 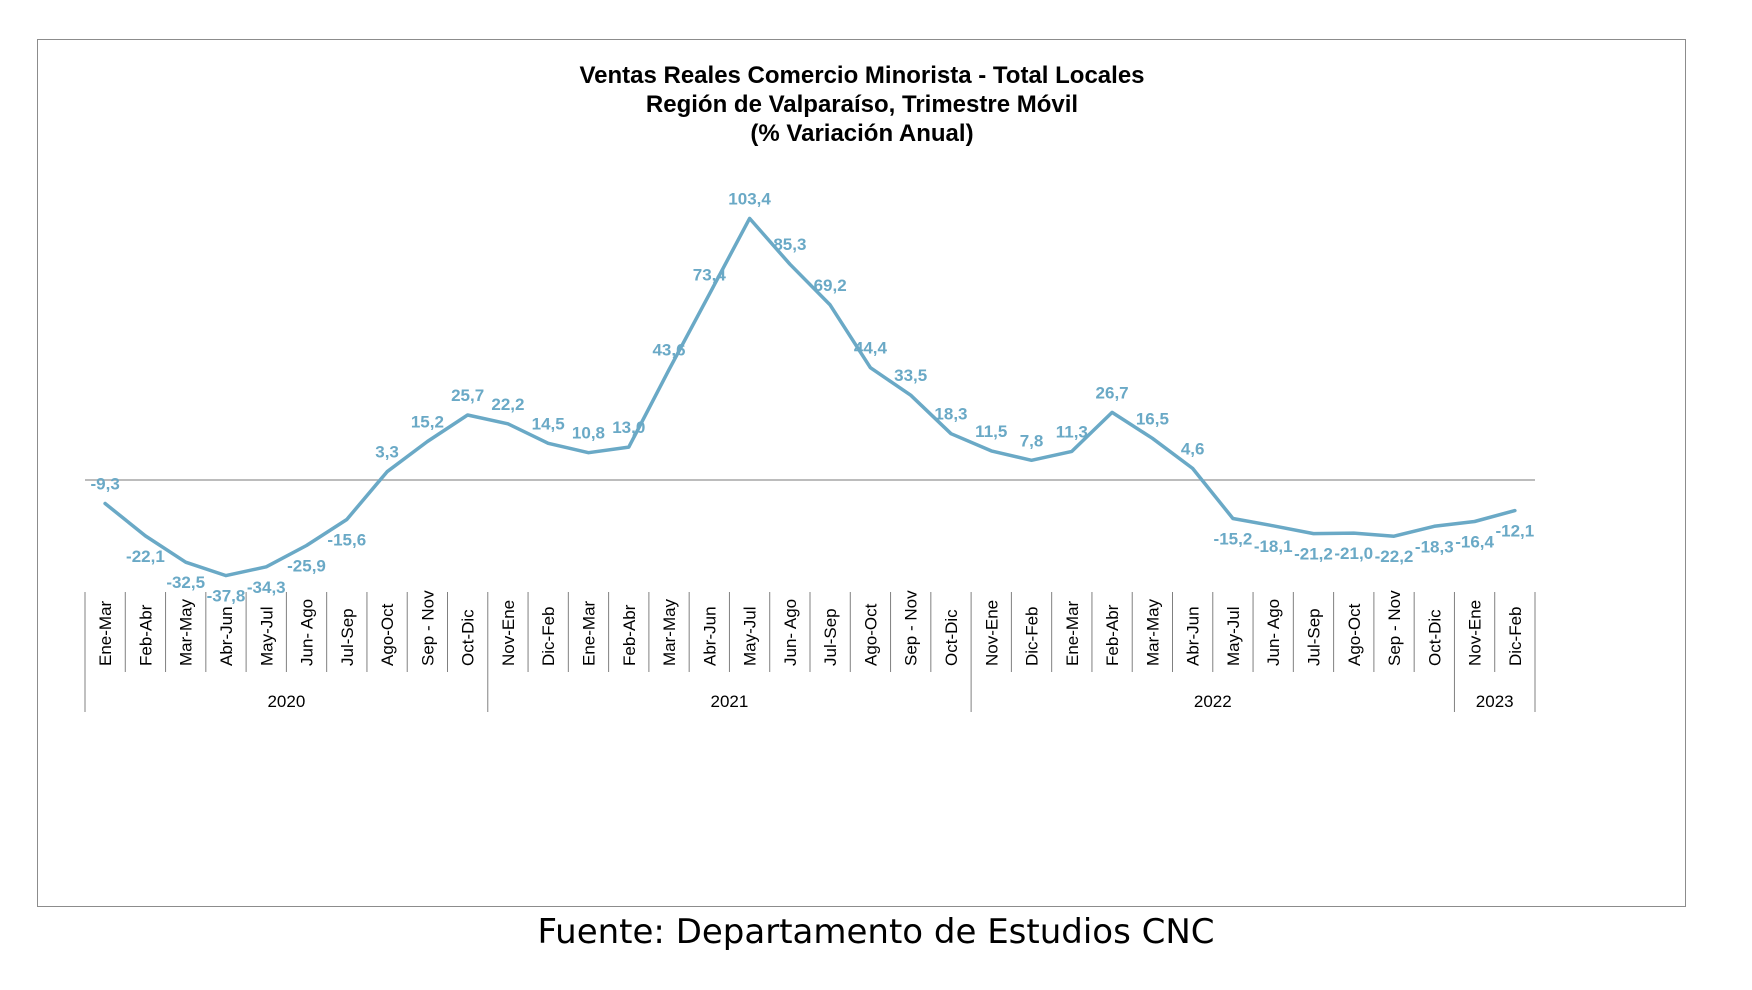 What do you see at coordinates (548, 423) in the screenshot?
I see `data-label: 14,5` at bounding box center [548, 423].